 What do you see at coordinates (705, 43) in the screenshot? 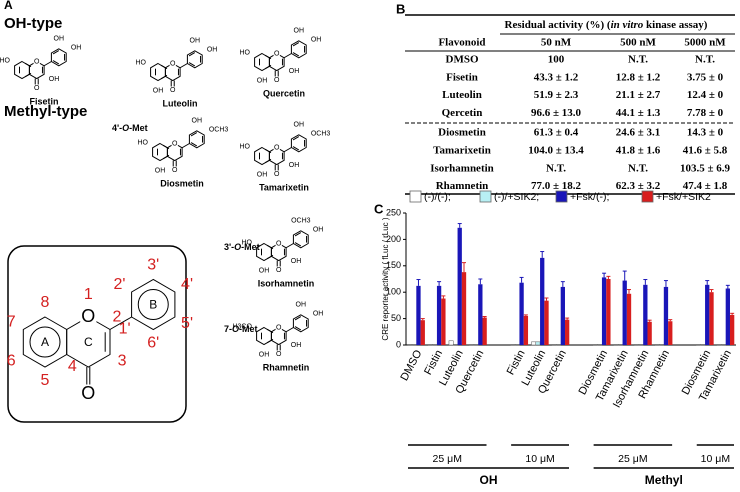
I see `column-header: 5000 nM` at bounding box center [705, 43].